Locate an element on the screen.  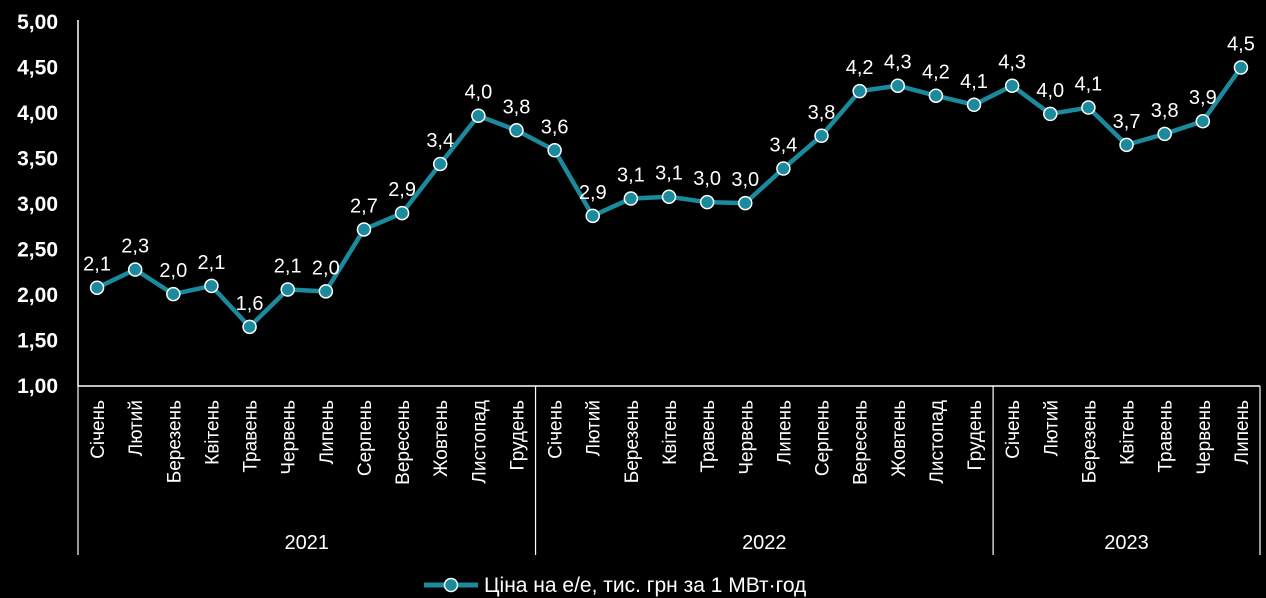
data-label: 3,0 is located at coordinates (707, 179).